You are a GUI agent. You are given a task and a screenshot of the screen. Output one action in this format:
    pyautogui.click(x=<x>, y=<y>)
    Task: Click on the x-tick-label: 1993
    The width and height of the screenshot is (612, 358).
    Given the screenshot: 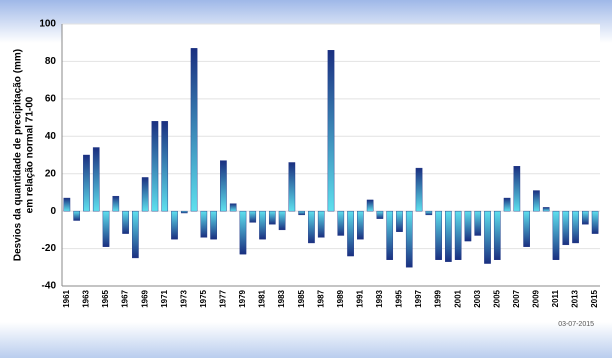 What is the action you would take?
    pyautogui.click(x=379, y=298)
    